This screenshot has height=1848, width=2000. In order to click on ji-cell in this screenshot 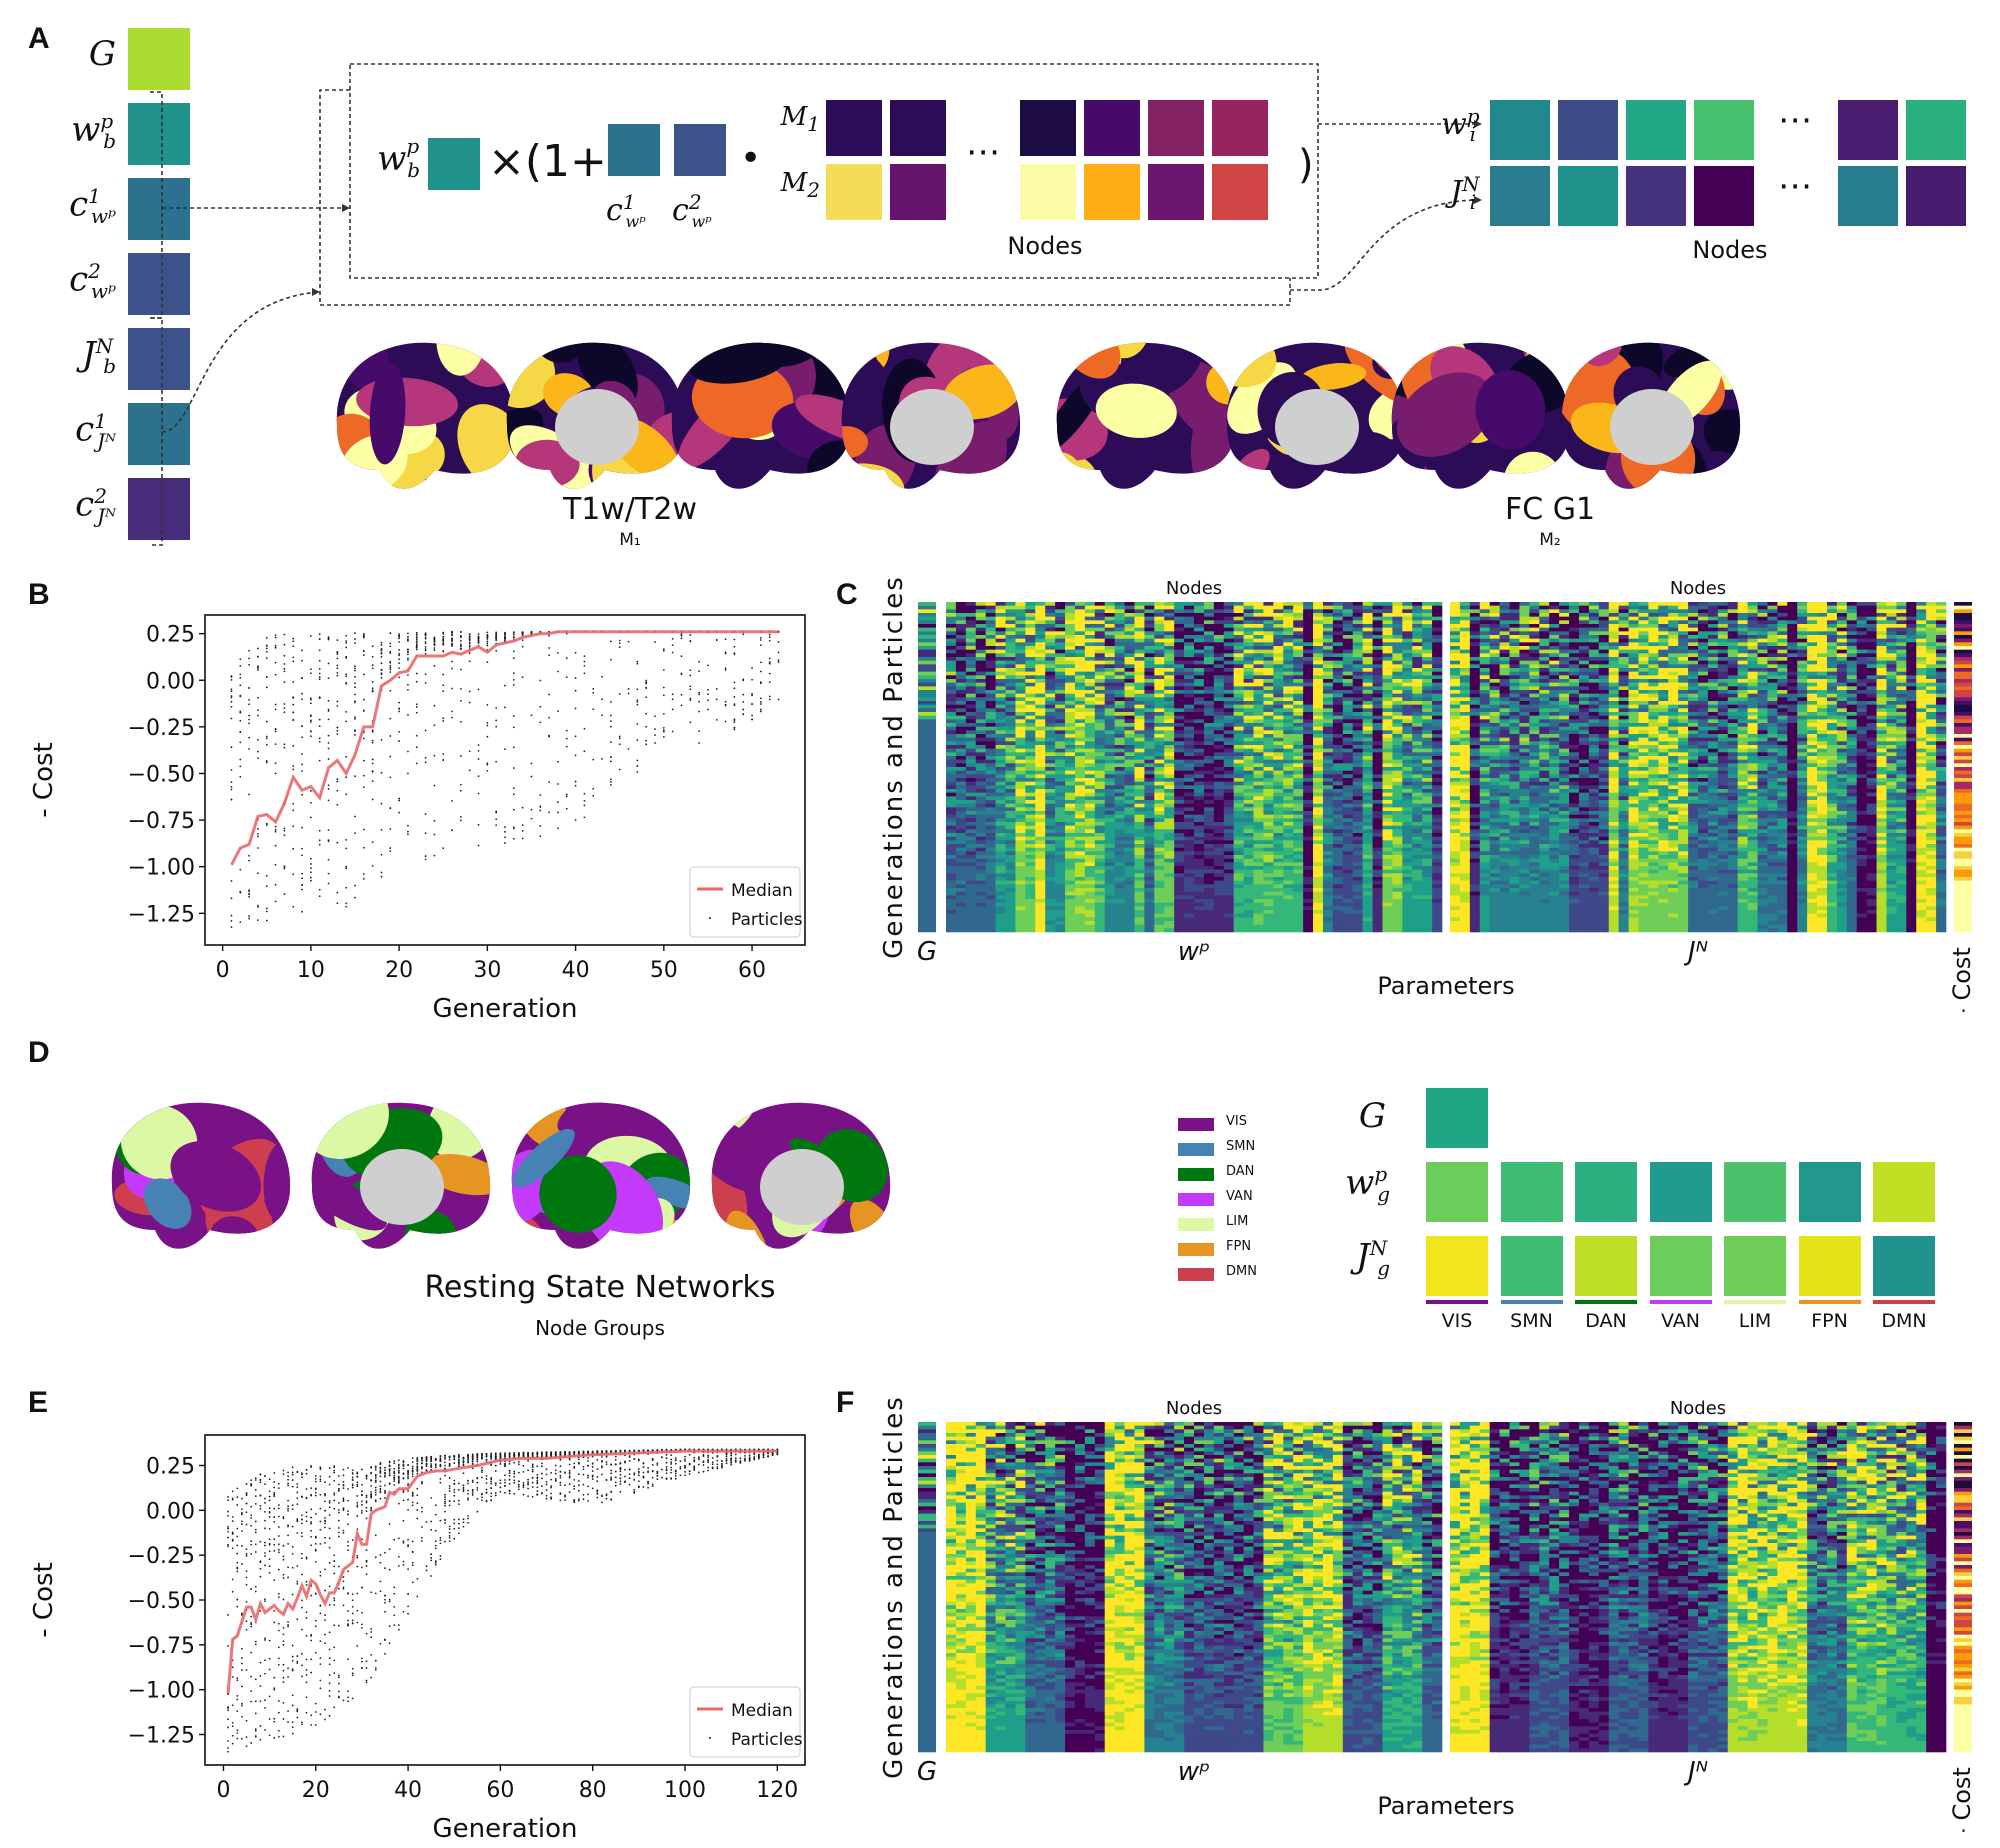, I will do `click(1936, 196)`.